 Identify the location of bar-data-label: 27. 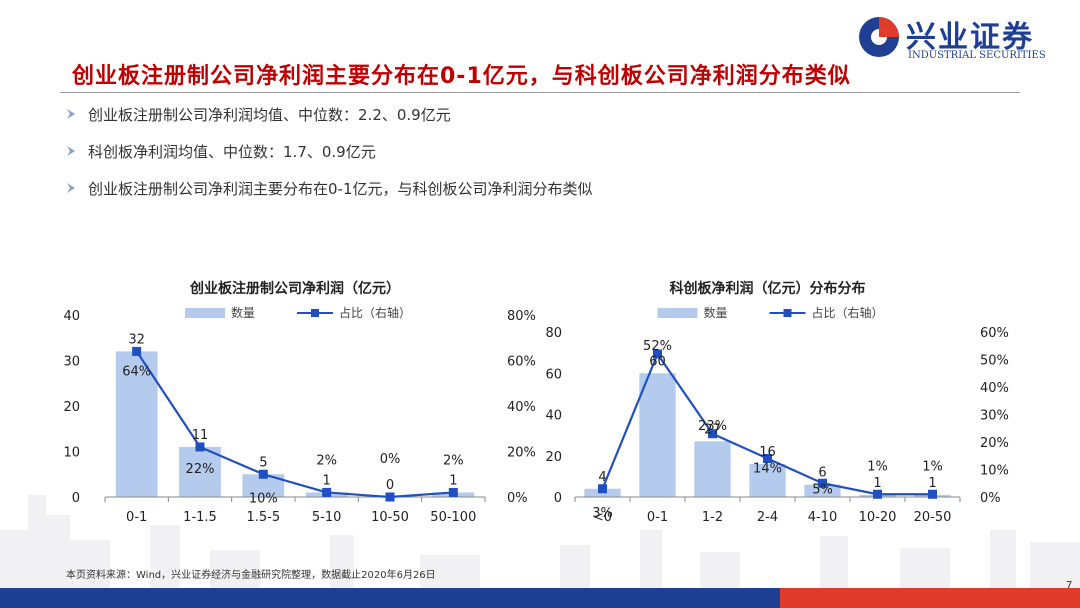
(712, 429).